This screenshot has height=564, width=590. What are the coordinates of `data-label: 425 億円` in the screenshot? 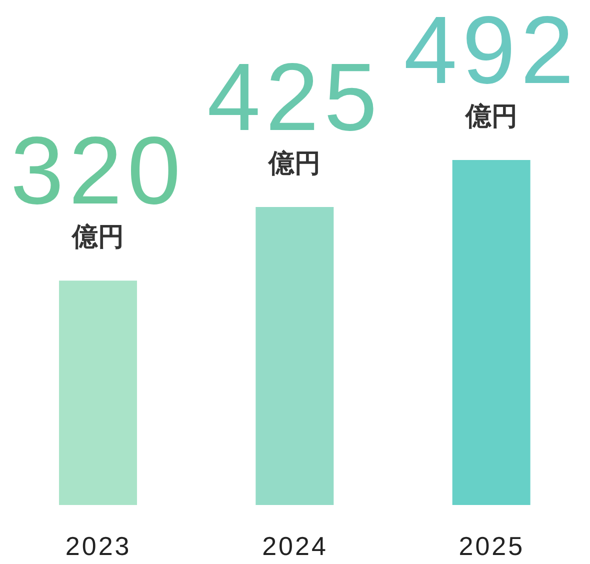 It's located at (294, 111).